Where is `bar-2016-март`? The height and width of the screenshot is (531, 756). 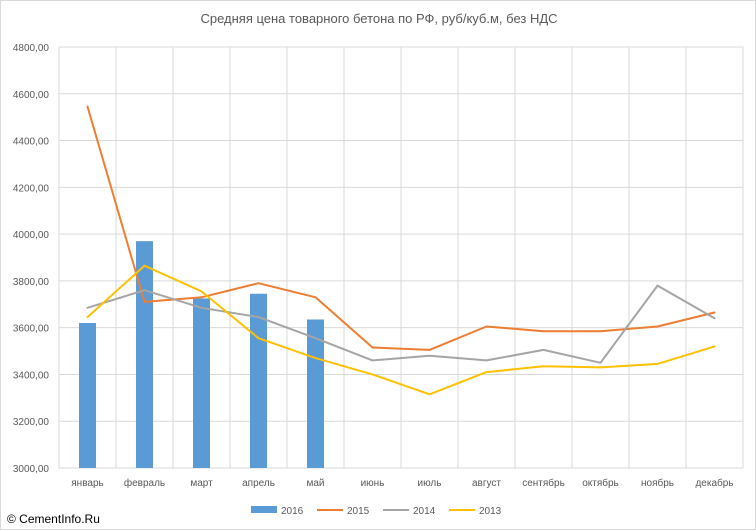 bar-2016-март is located at coordinates (201, 383).